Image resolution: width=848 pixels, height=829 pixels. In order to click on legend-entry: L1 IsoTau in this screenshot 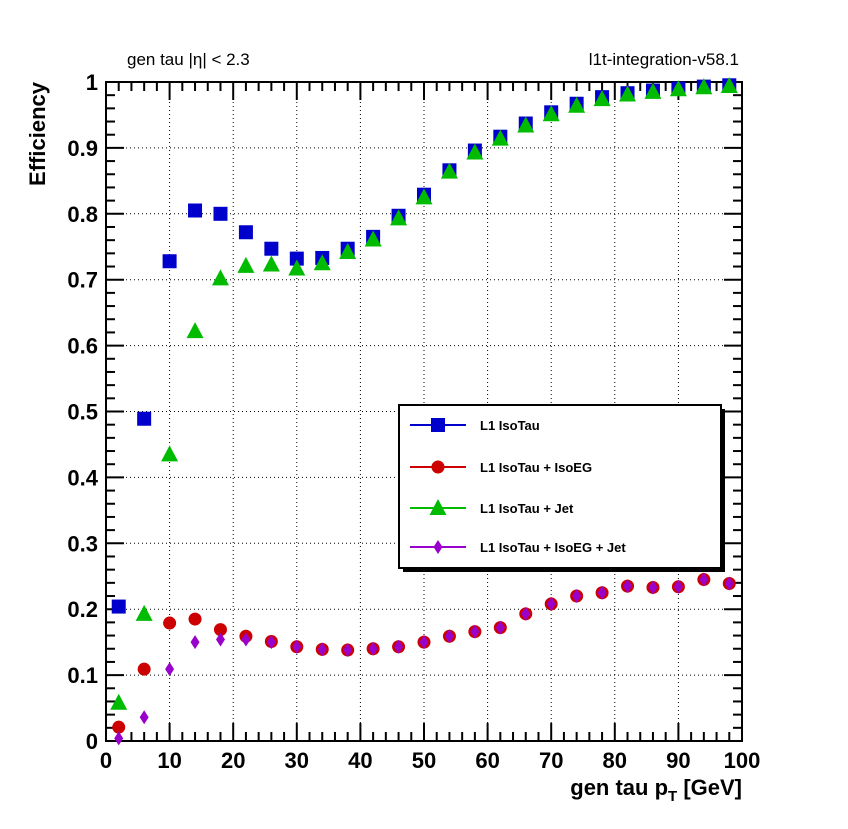, I will do `click(475, 425)`.